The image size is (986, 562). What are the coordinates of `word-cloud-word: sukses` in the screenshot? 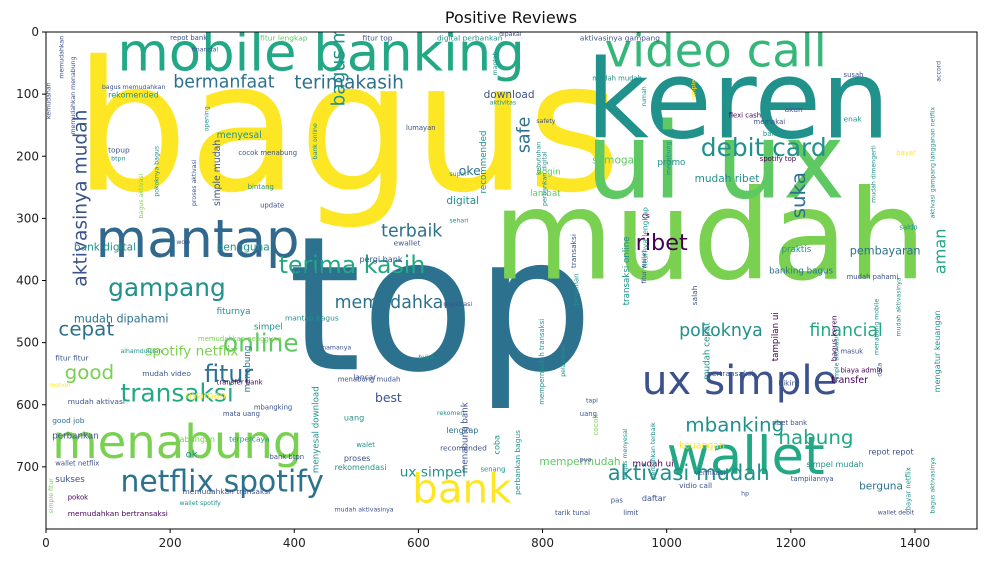 It's located at (70, 480).